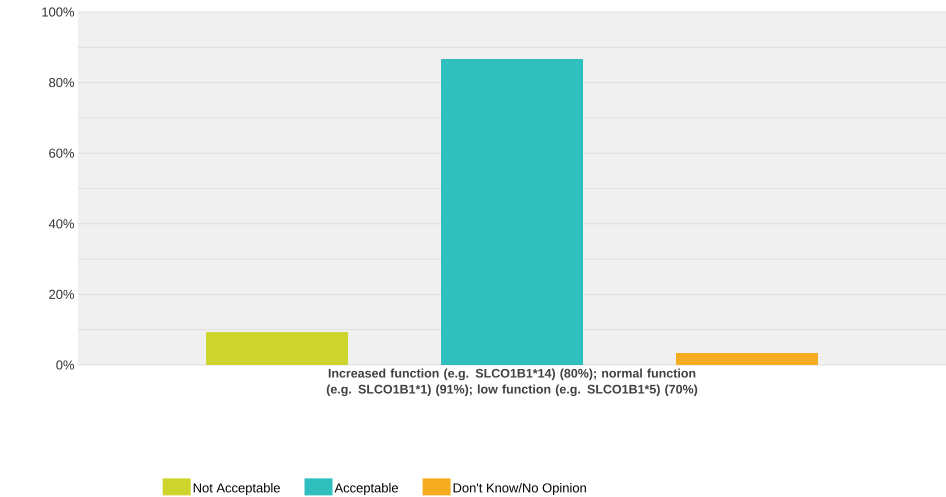  What do you see at coordinates (65, 365) in the screenshot?
I see `y-tick-label: 0%` at bounding box center [65, 365].